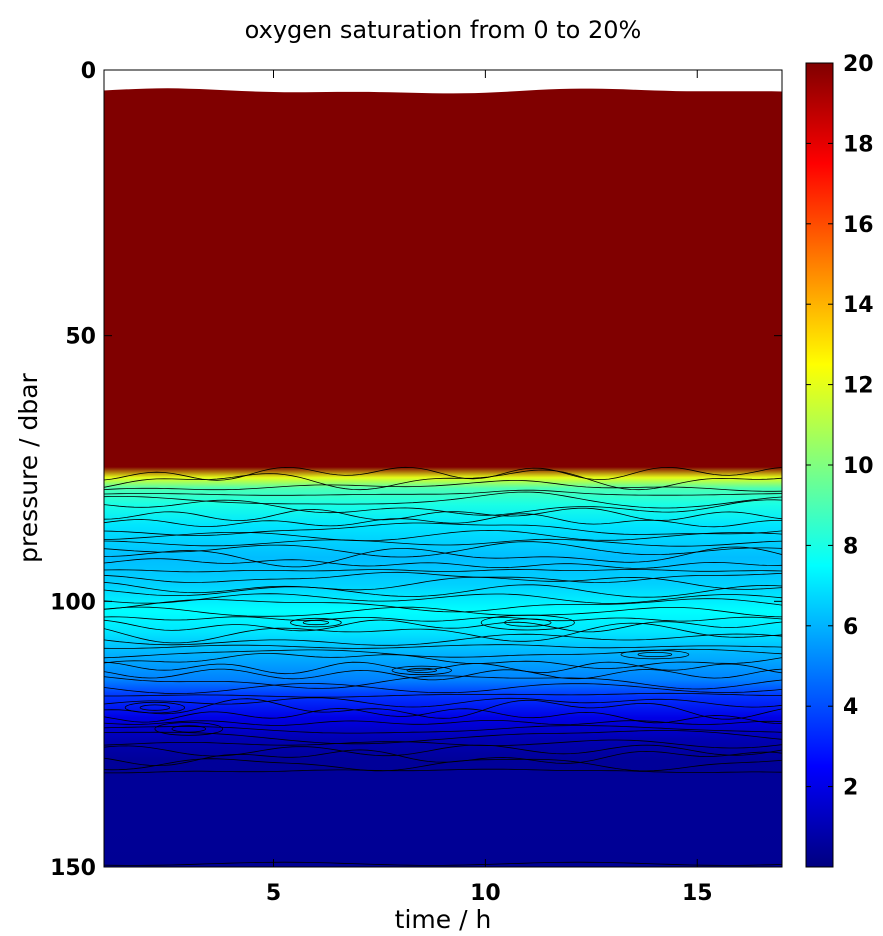  Describe the element at coordinates (443, 919) in the screenshot. I see `x-axis-label: time / h` at that location.